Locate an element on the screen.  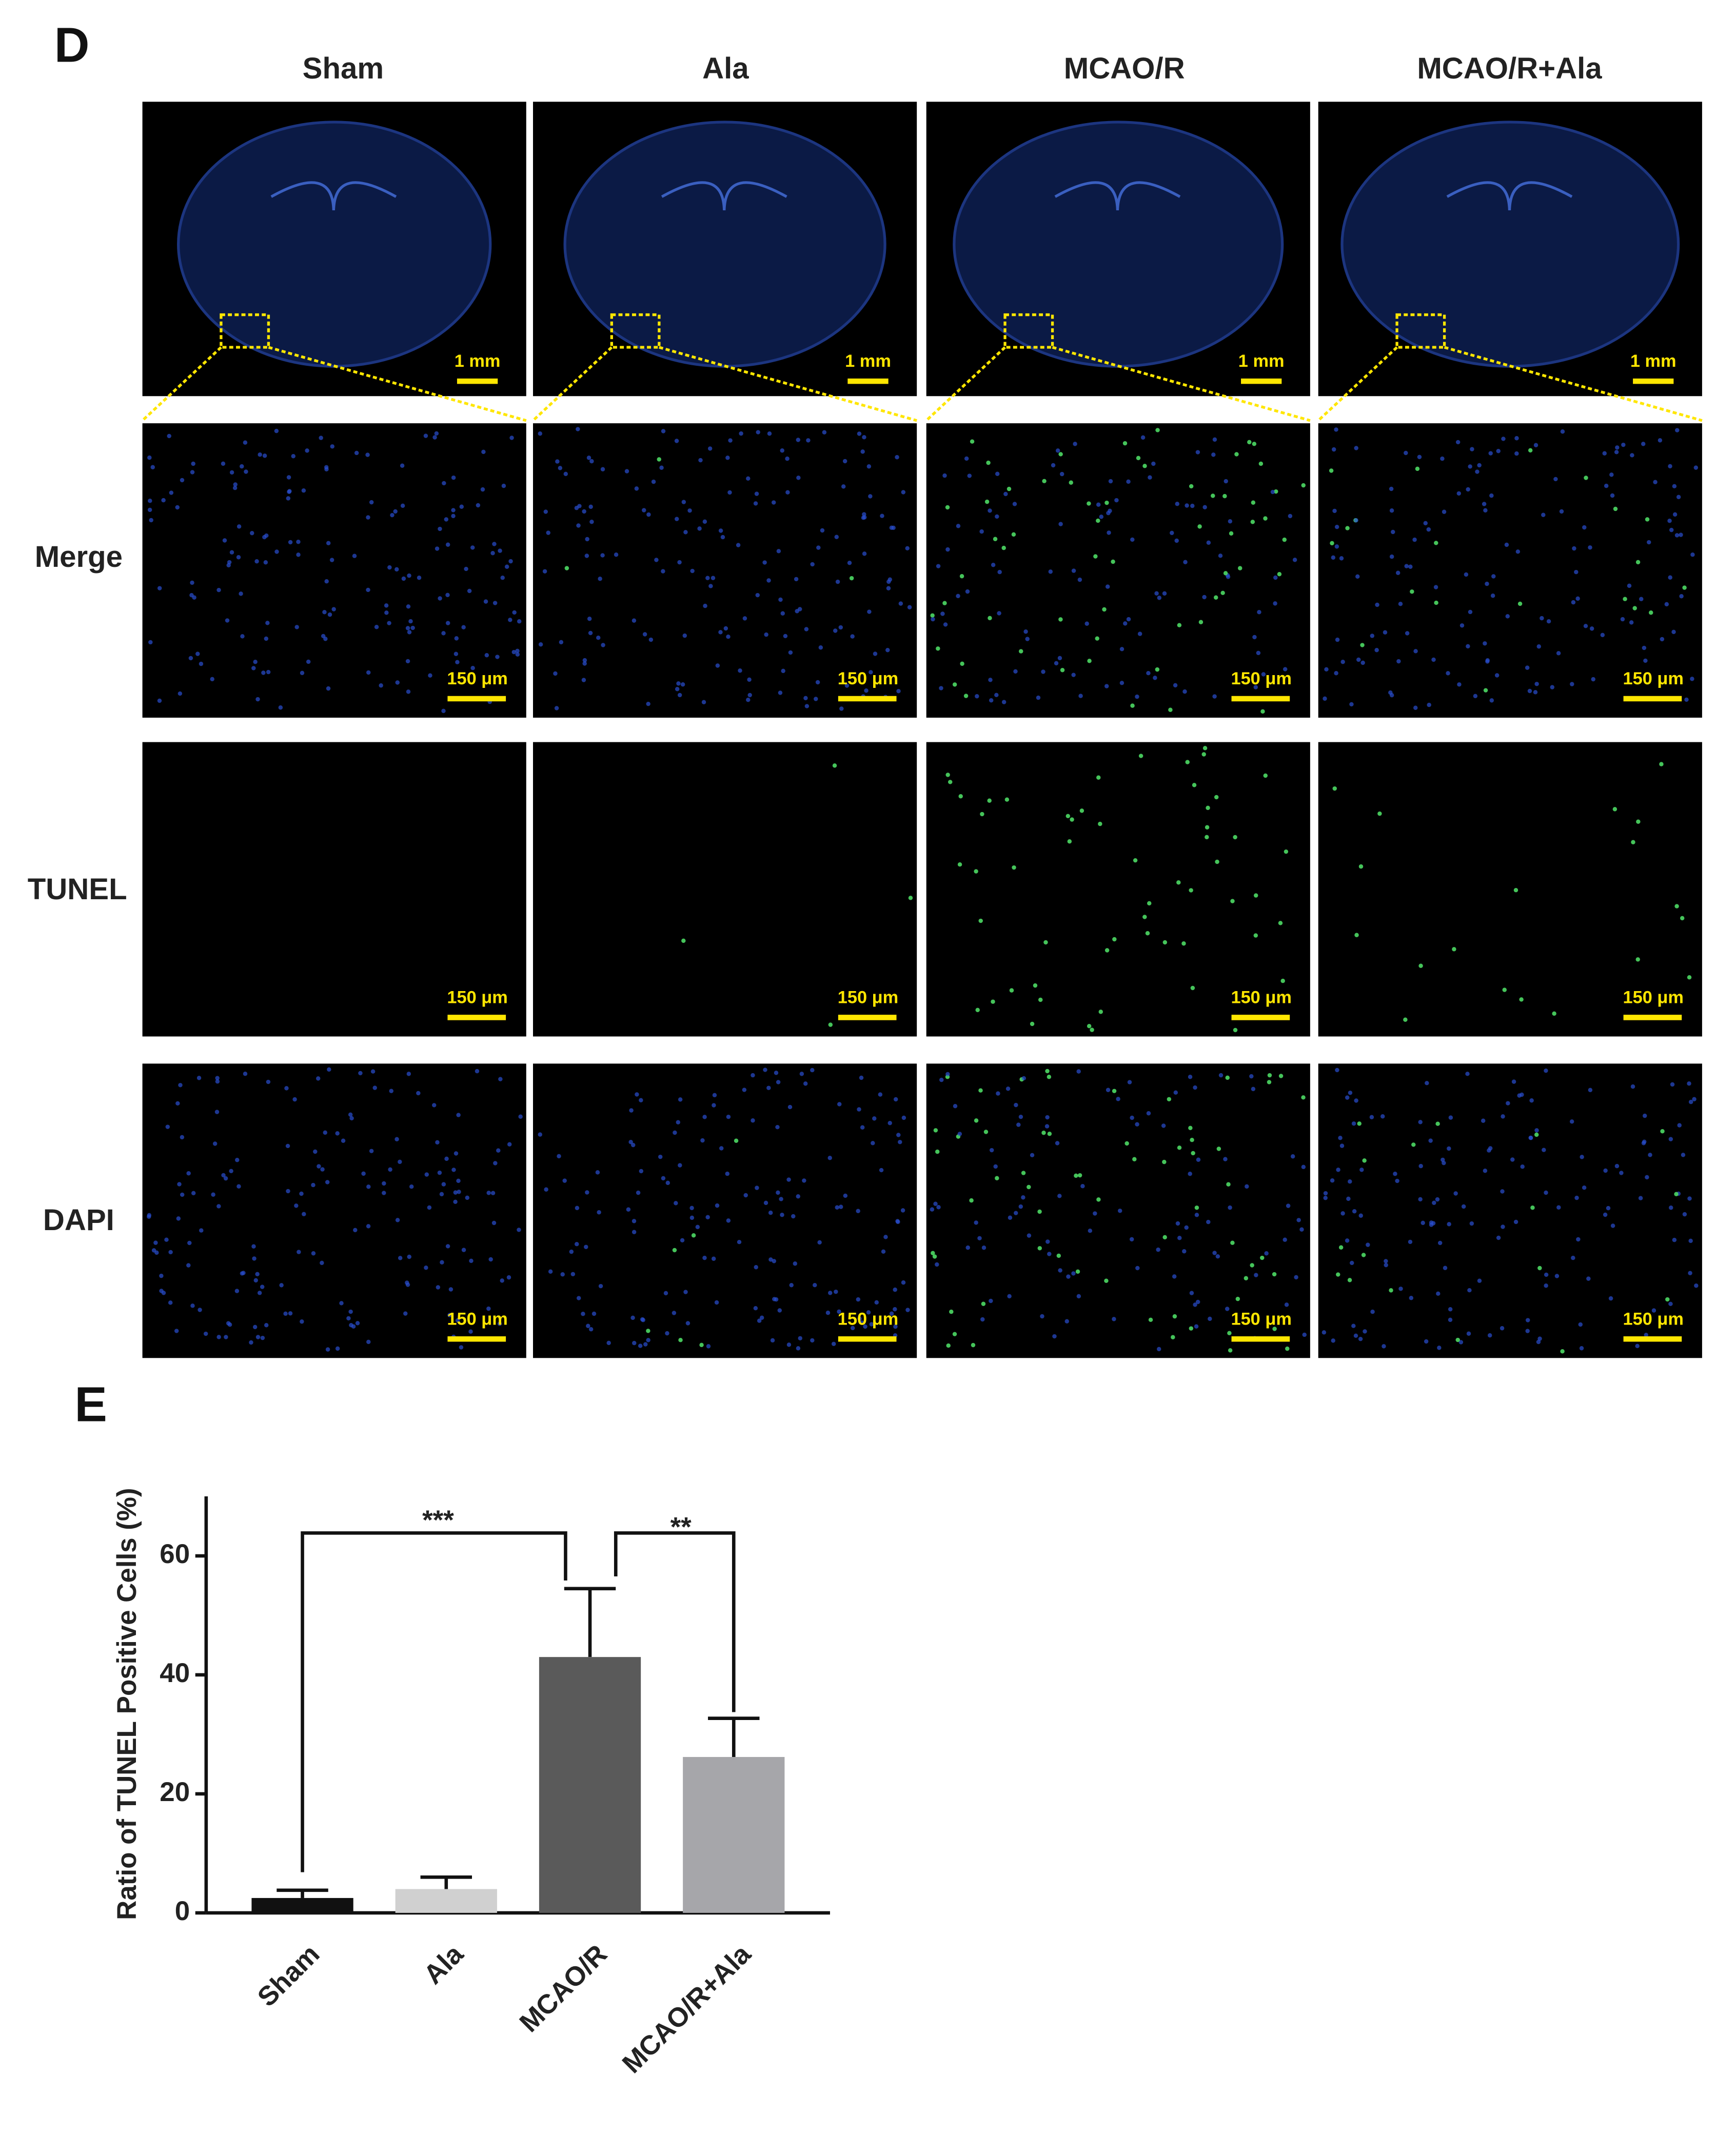
y-tick-label: 20 is located at coordinates (175, 1792).